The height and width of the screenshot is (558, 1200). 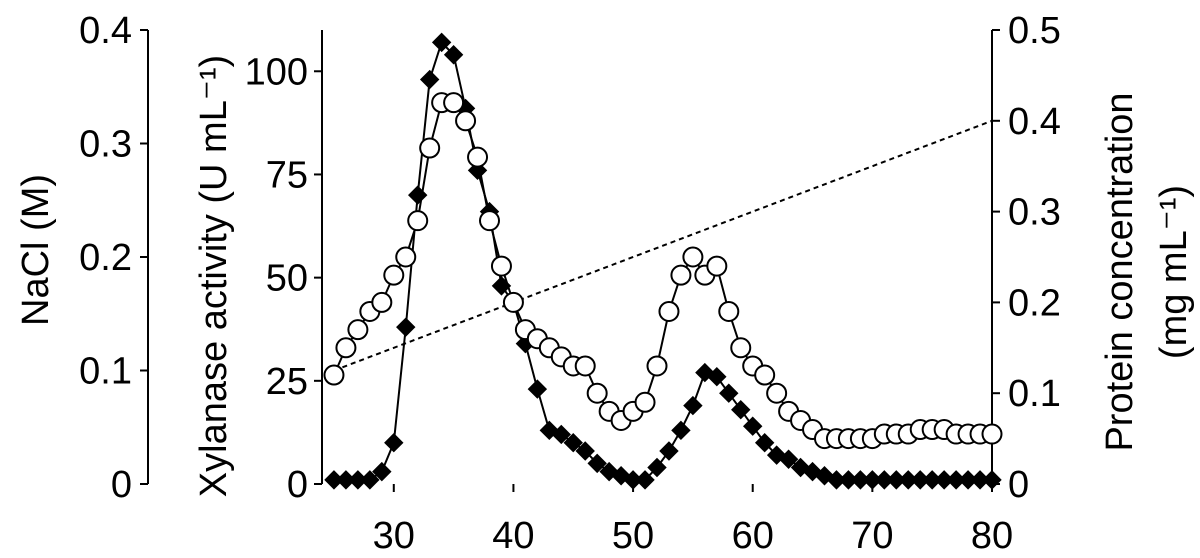 What do you see at coordinates (1026, 258) in the screenshot?
I see `protein-axis: 0 0.1 0.2 0.3 0.4 0.5` at bounding box center [1026, 258].